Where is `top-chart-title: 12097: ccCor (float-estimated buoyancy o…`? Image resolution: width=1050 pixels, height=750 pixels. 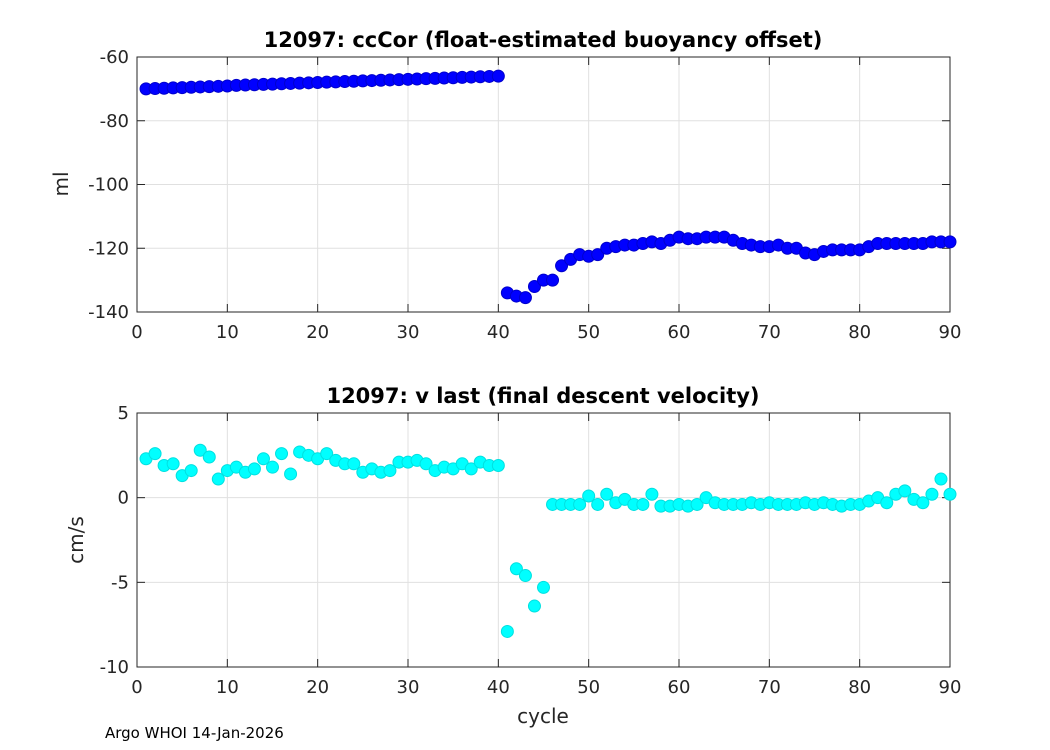
top-chart-title: 12097: ccCor (float-estimated buoyancy o… is located at coordinates (543, 40).